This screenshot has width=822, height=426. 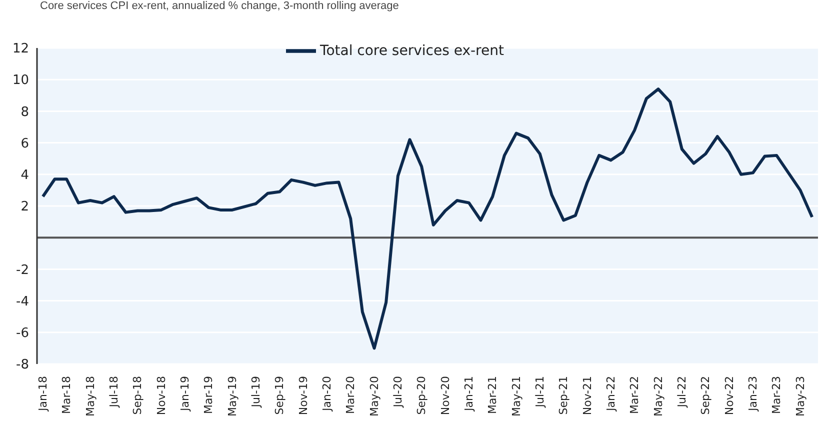 I want to click on y-tick-label: -6, so click(x=22, y=334).